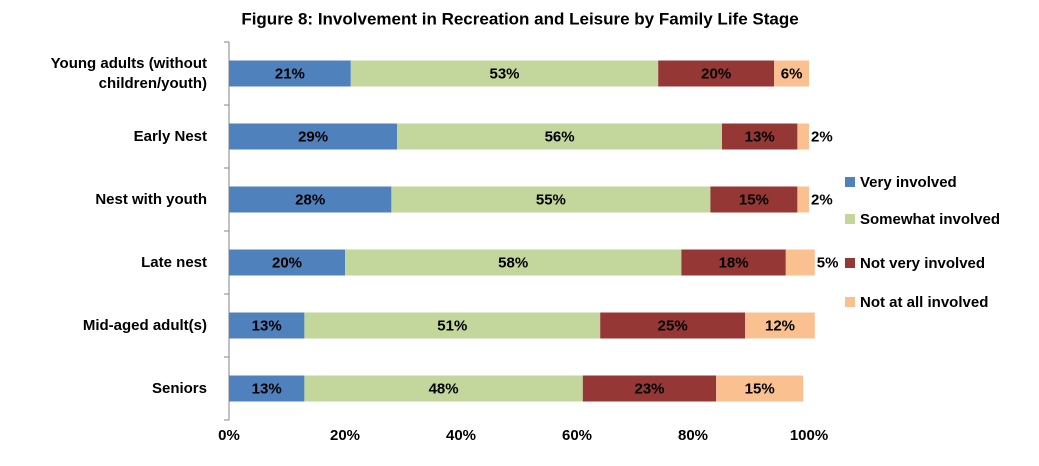 This screenshot has height=466, width=1039. What do you see at coordinates (577, 435) in the screenshot?
I see `x-tick-label: 60%` at bounding box center [577, 435].